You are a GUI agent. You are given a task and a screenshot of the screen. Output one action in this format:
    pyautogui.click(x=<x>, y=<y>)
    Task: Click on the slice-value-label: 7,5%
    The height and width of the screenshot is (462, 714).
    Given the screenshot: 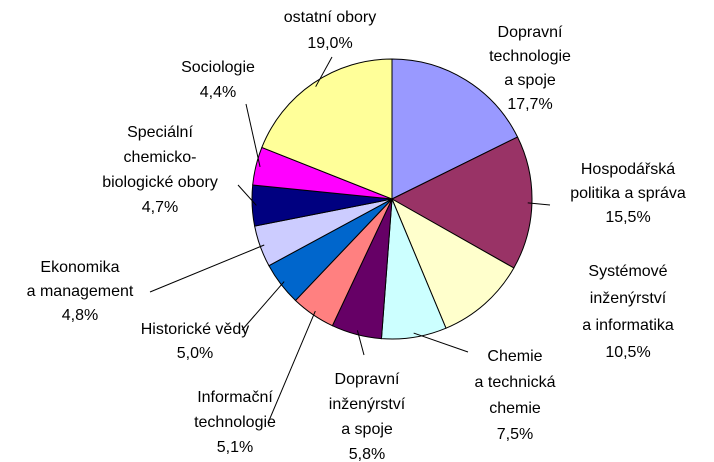 What is the action you would take?
    pyautogui.click(x=515, y=434)
    